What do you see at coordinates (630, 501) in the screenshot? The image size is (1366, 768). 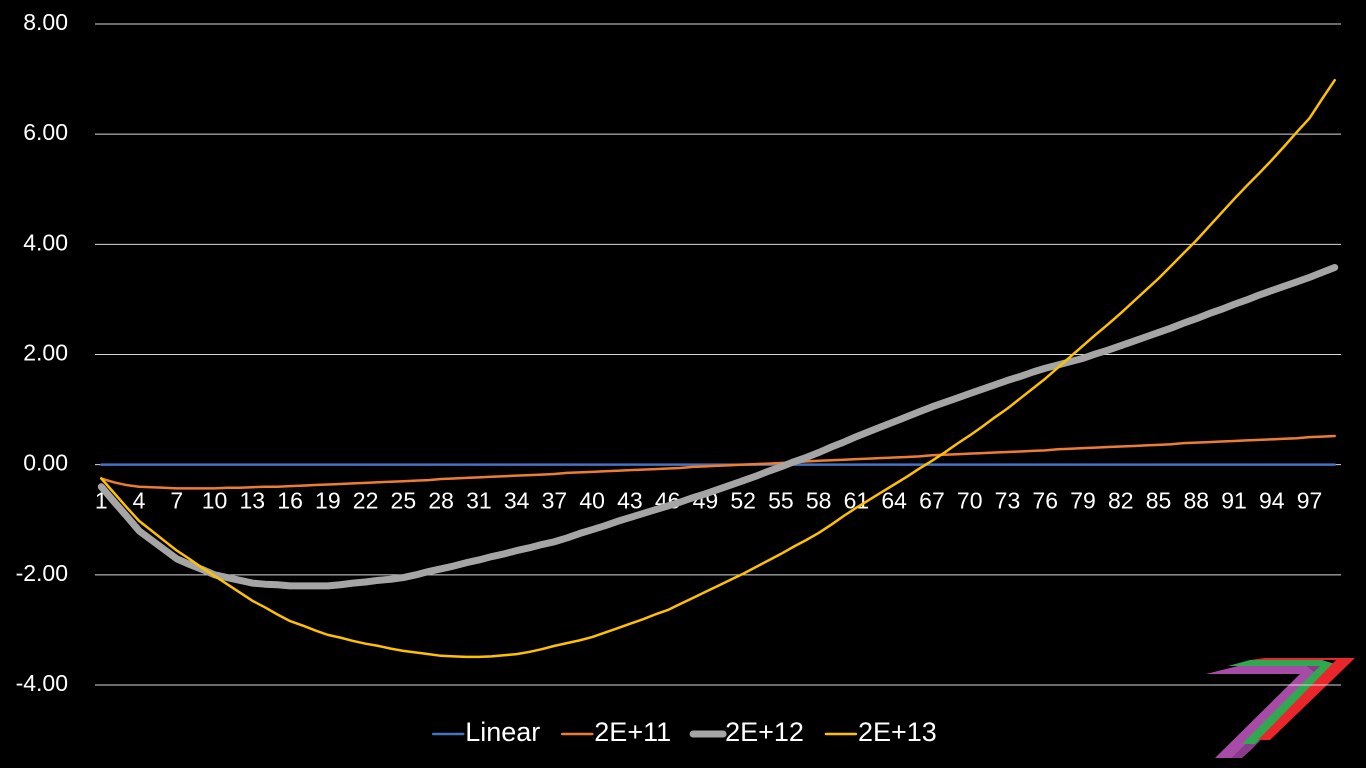 I see `x-tick-label: 43` at bounding box center [630, 501].